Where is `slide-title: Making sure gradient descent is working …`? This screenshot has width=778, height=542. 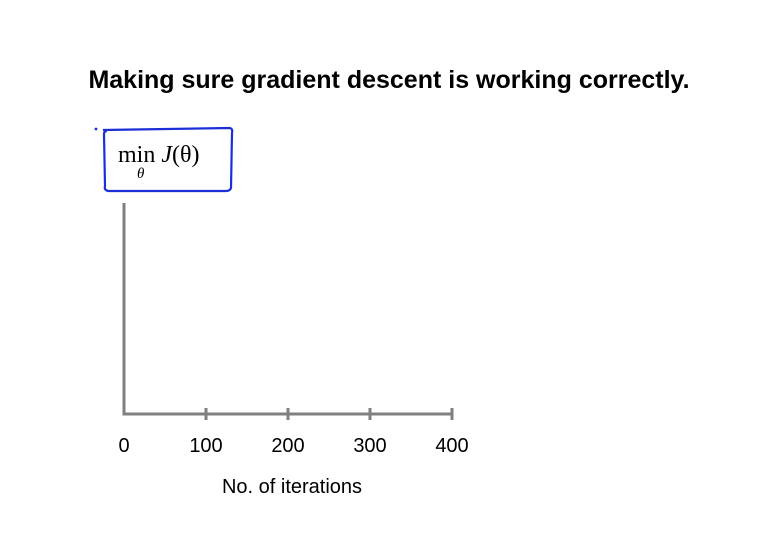 slide-title: Making sure gradient descent is working … is located at coordinates (389, 80).